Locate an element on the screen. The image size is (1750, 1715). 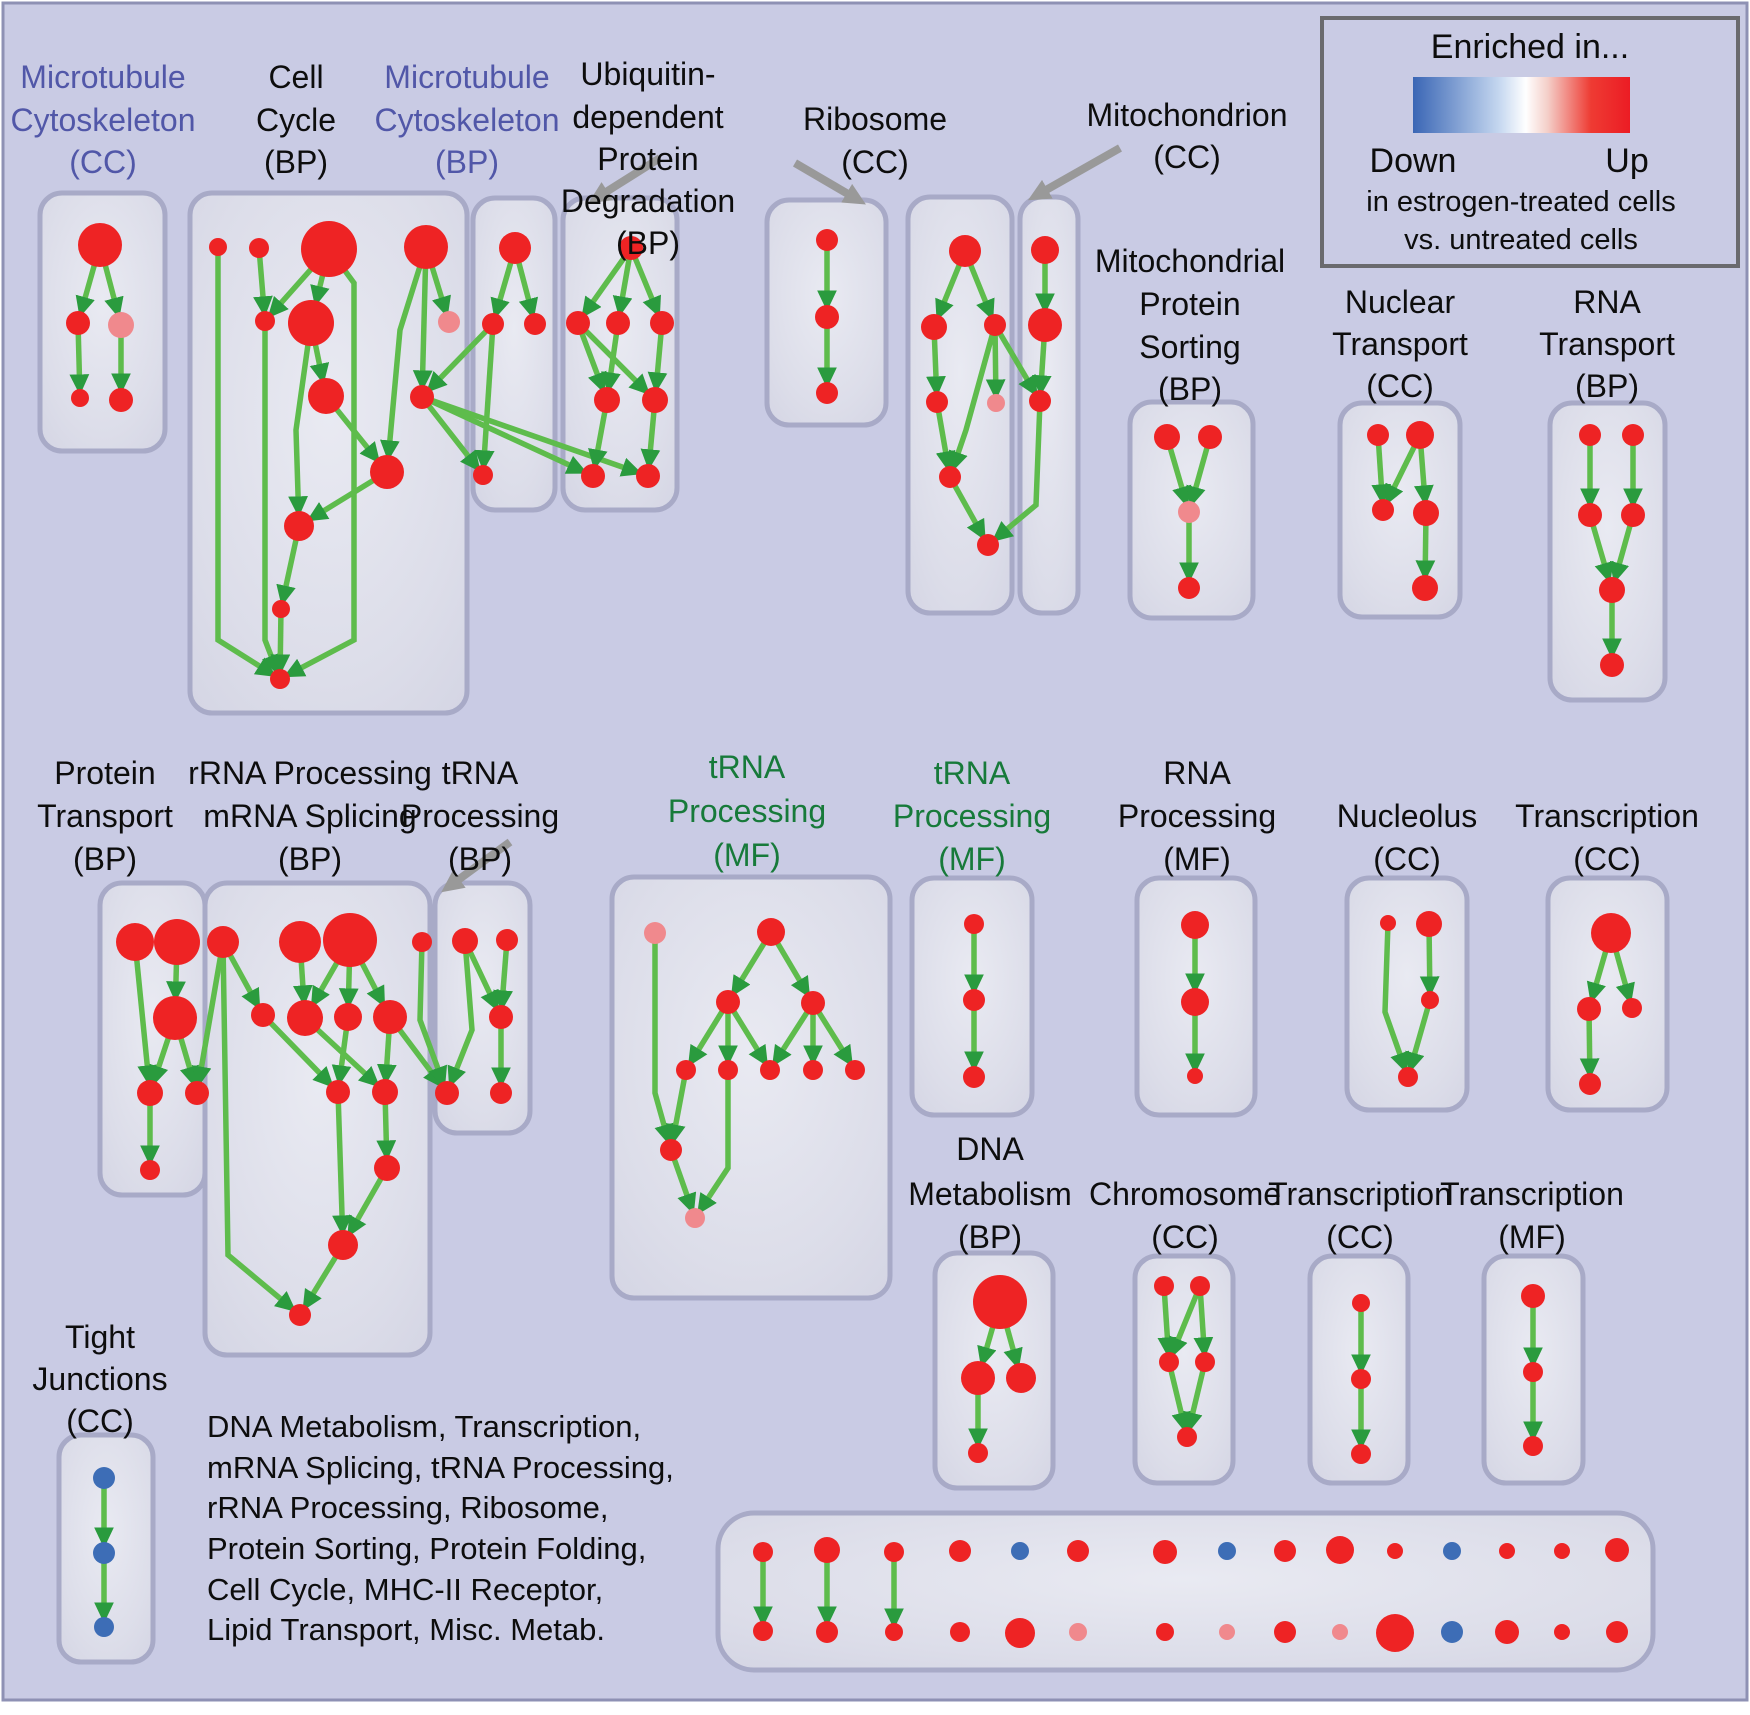
legend-subtitle-1: in estrogen-treated cells is located at coordinates (1521, 202).